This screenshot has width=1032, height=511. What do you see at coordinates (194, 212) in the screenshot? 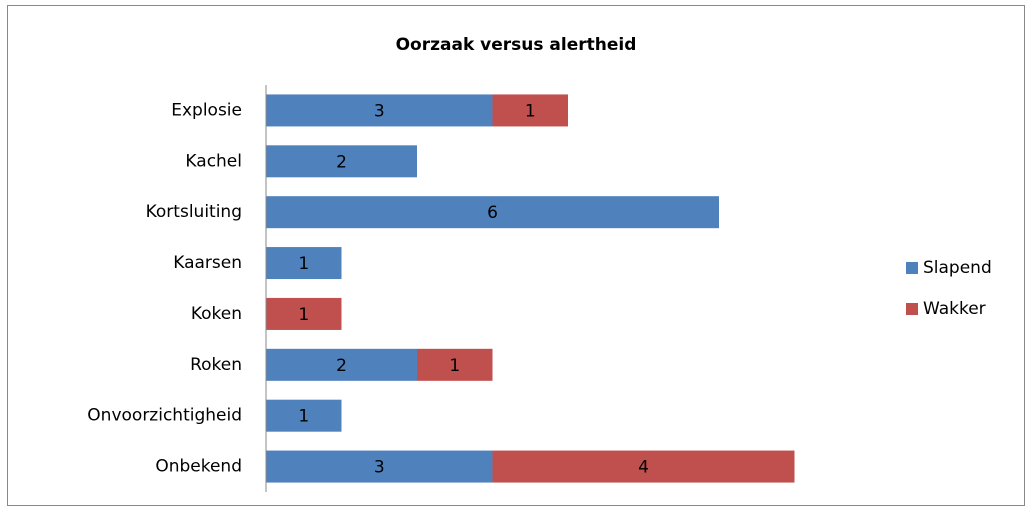
I see `y-tick-label: Kortsluiting` at bounding box center [194, 212].